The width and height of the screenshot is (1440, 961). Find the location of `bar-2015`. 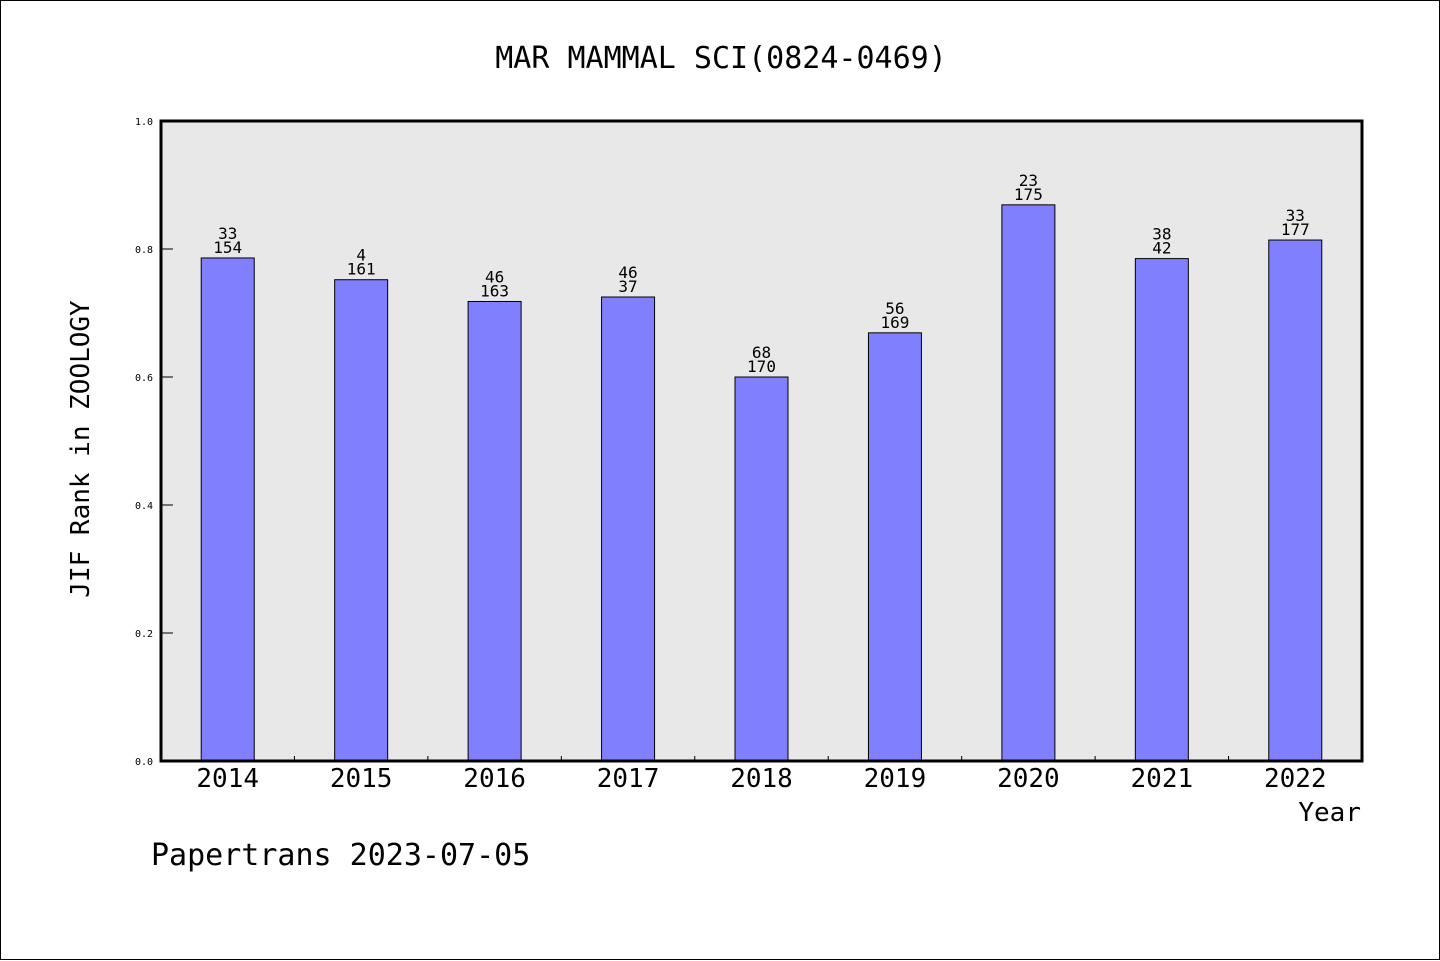

bar-2015 is located at coordinates (361, 520).